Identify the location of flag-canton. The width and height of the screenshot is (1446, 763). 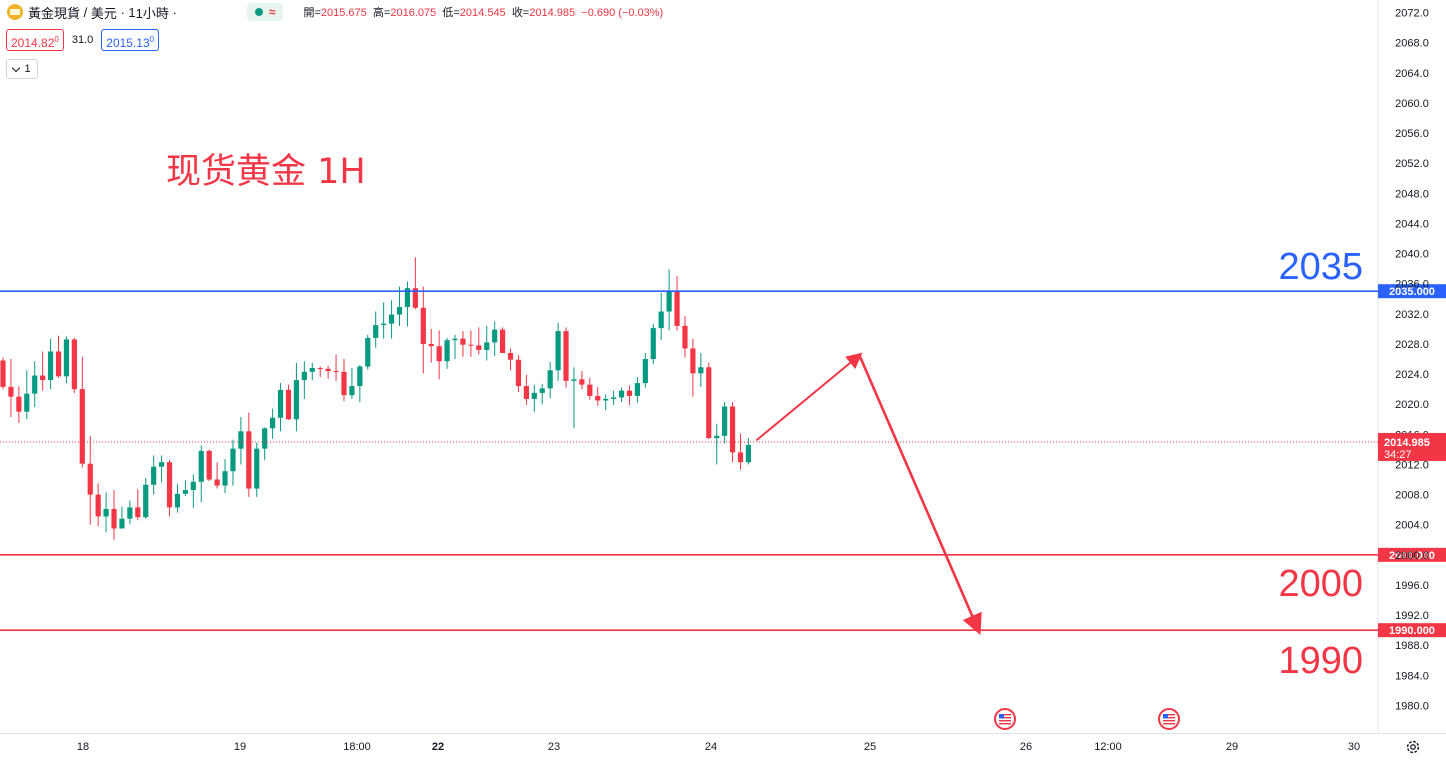
(1165, 716).